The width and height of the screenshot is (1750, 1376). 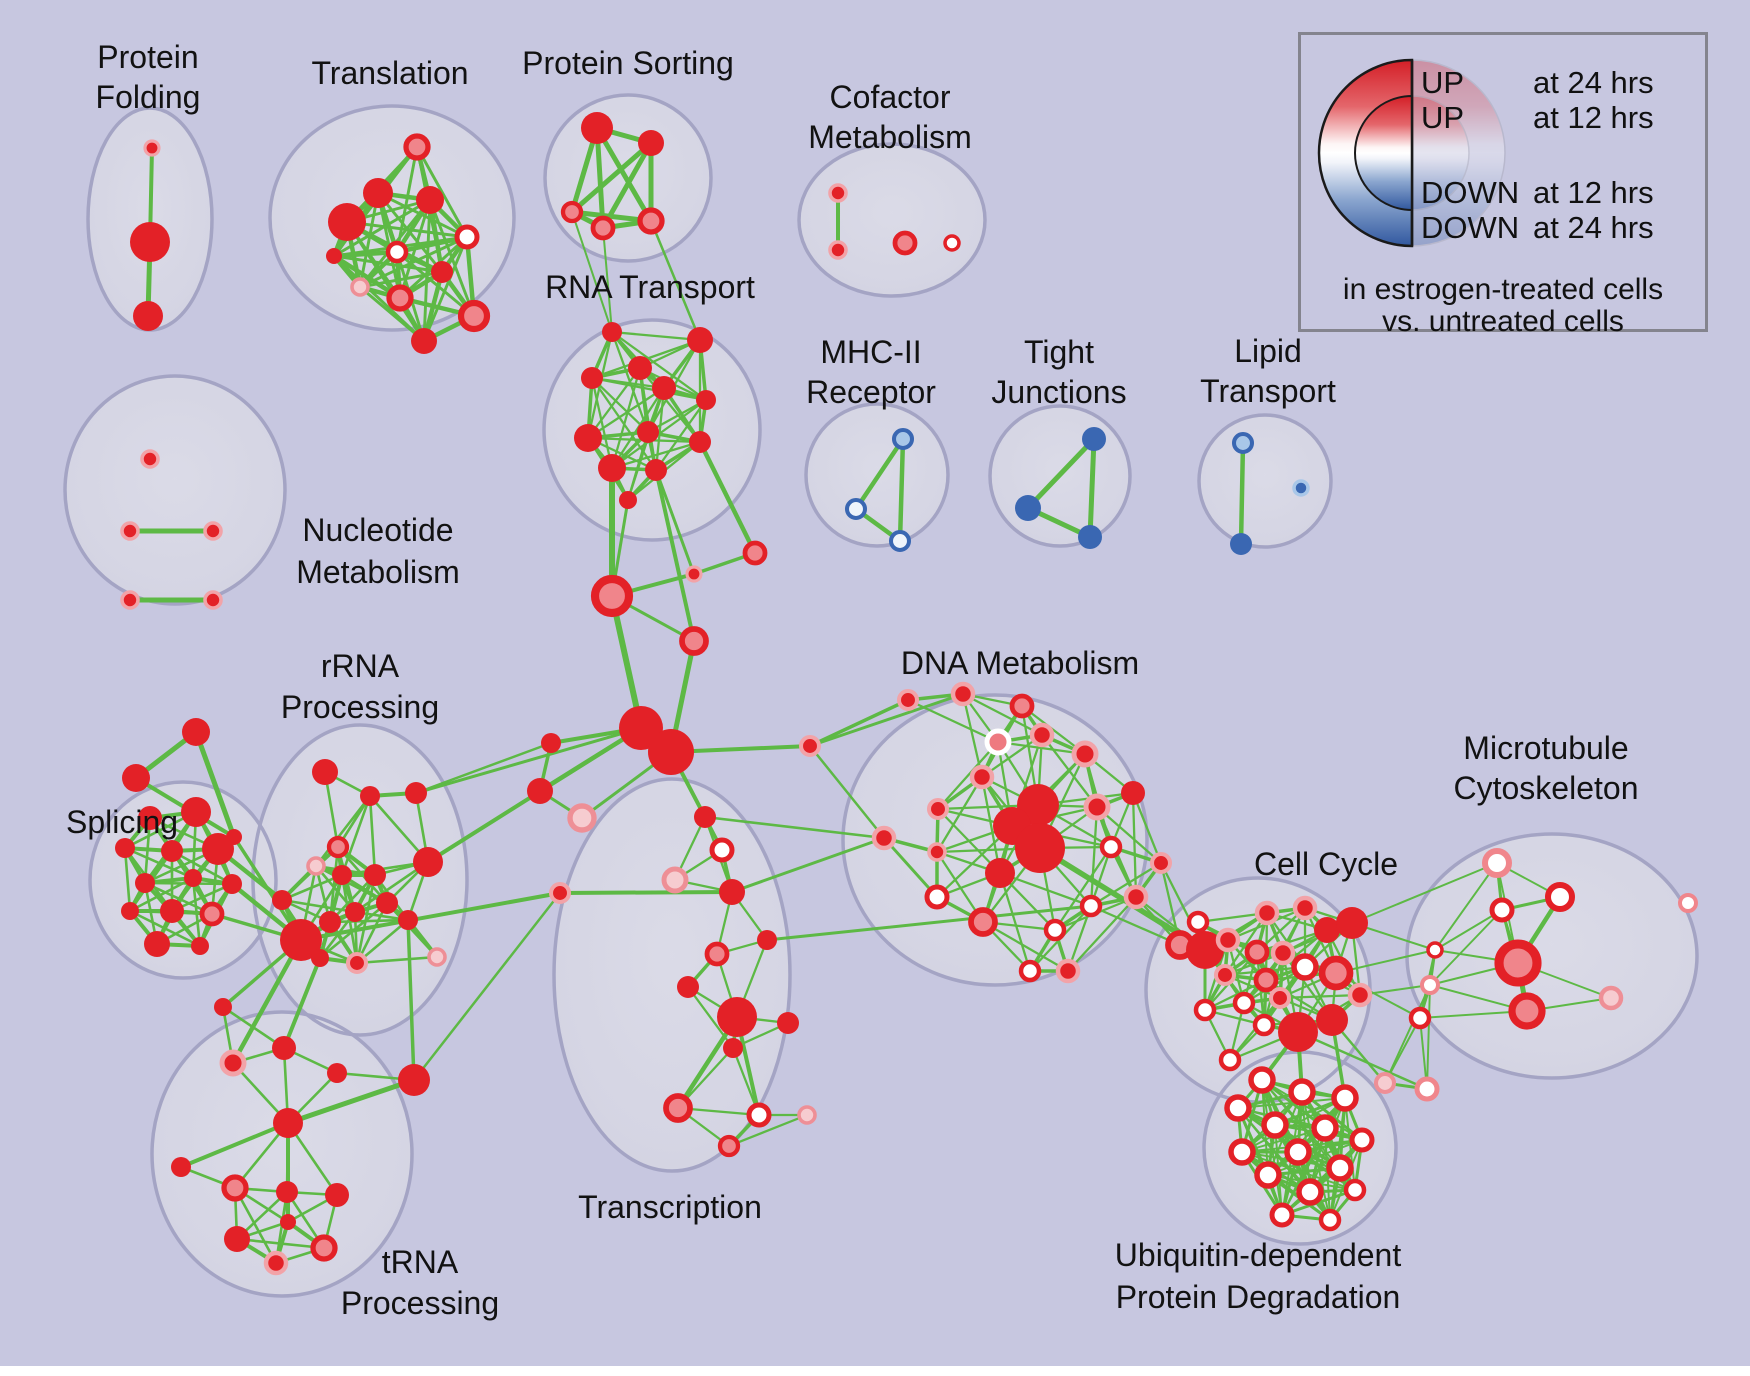 I want to click on legend-time-label: at 12 hrs, so click(x=1593, y=192).